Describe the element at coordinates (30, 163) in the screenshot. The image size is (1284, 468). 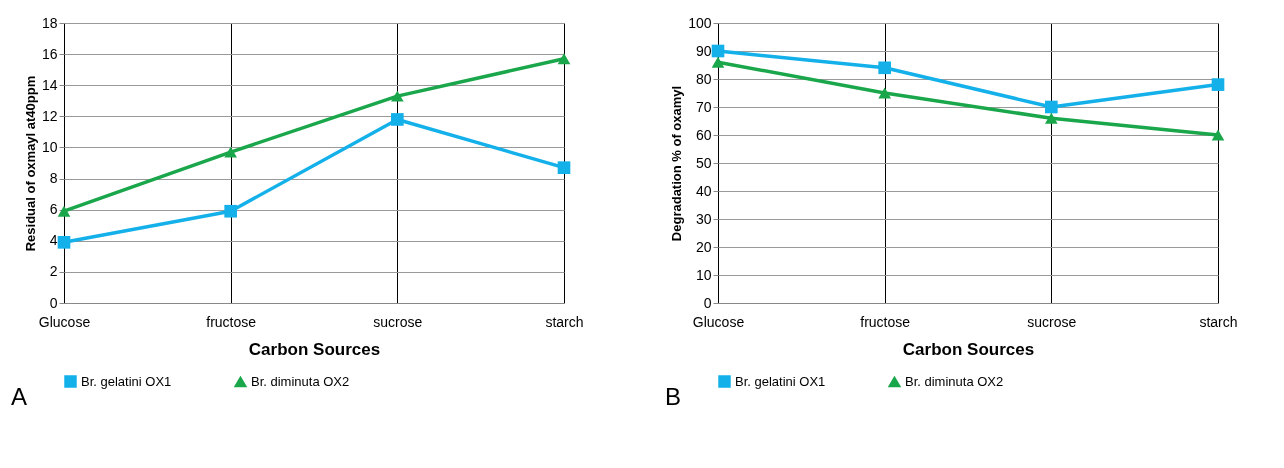
I see `y-axis-title: Residual of oxmayl at40ppm` at that location.